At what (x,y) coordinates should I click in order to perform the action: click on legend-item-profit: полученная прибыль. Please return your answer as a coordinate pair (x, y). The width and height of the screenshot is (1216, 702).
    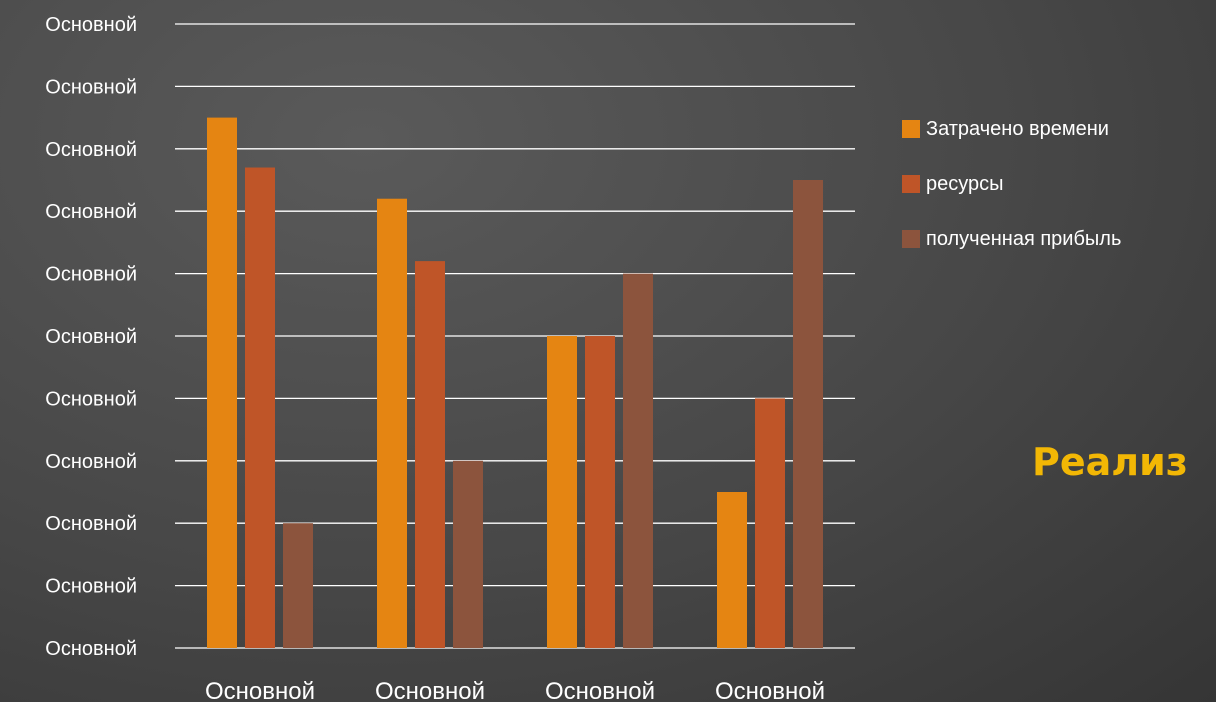
    Looking at the image, I should click on (1011, 239).